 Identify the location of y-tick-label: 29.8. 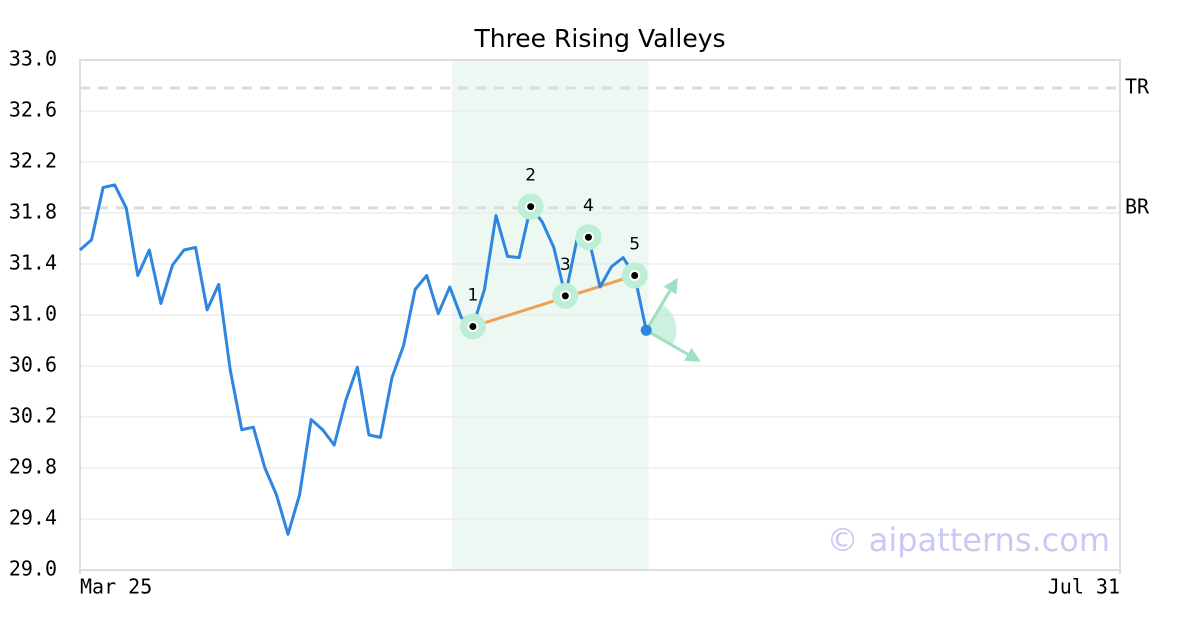
(33, 467).